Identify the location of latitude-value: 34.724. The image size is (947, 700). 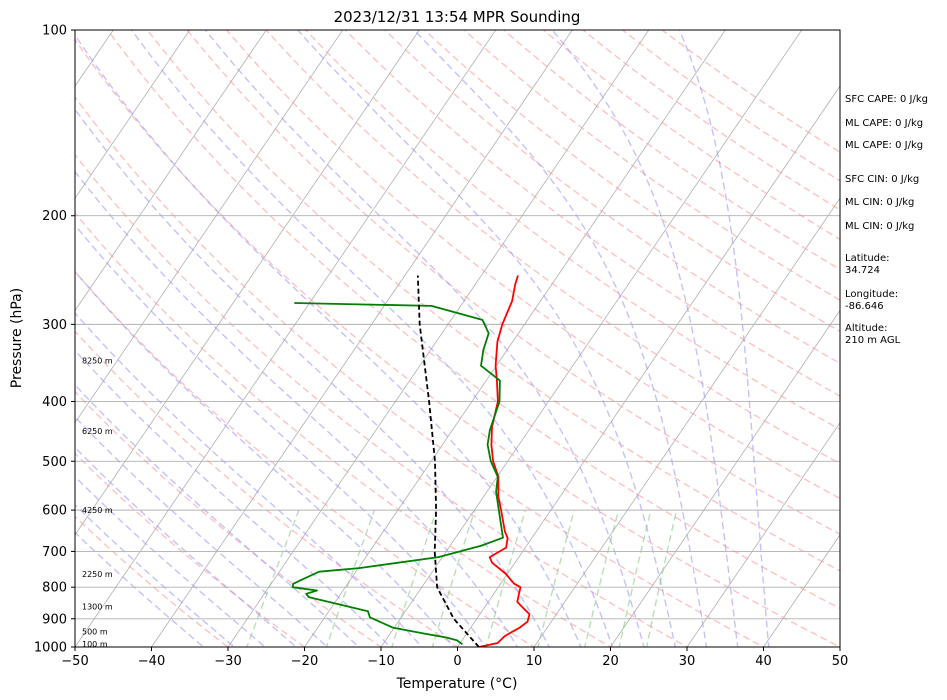
(862, 270).